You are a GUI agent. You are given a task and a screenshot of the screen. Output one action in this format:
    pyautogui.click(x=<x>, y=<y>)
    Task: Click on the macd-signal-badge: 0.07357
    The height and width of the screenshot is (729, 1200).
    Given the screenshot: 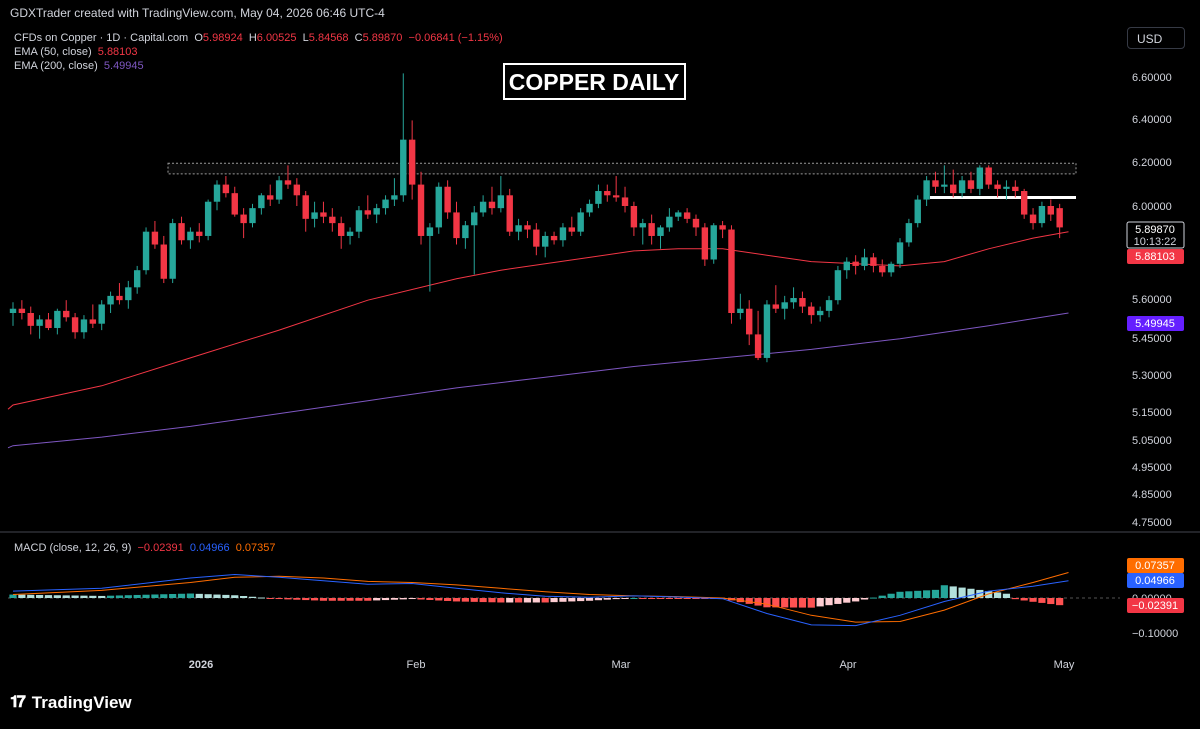 What is the action you would take?
    pyautogui.click(x=1155, y=565)
    